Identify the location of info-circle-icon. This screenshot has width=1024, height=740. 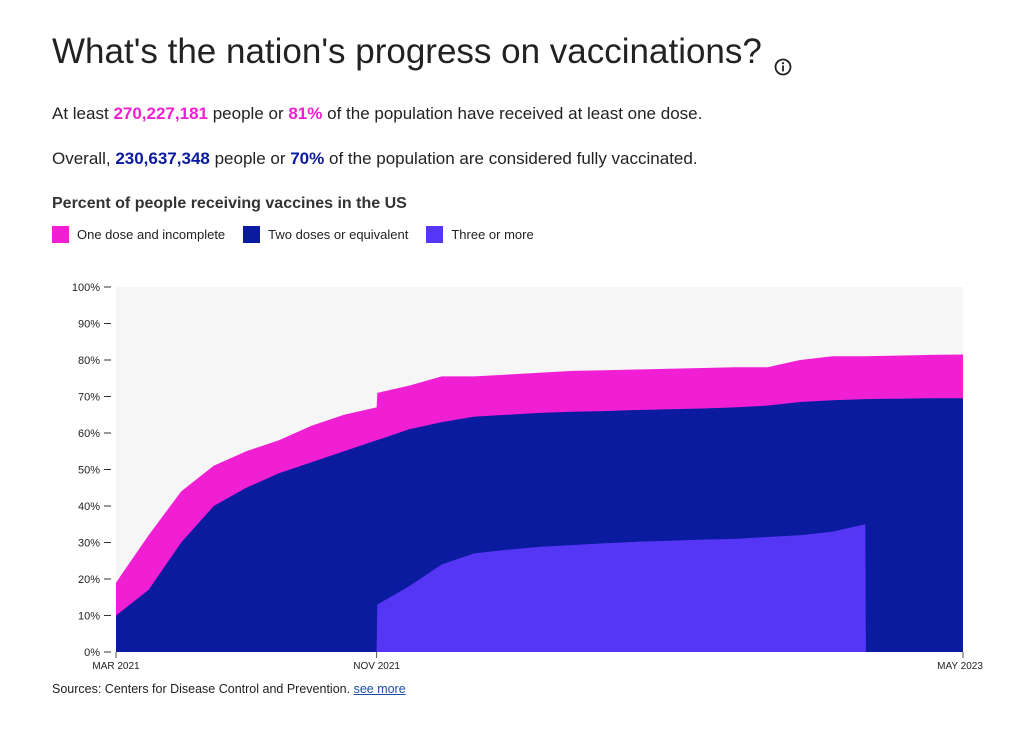
(783, 60).